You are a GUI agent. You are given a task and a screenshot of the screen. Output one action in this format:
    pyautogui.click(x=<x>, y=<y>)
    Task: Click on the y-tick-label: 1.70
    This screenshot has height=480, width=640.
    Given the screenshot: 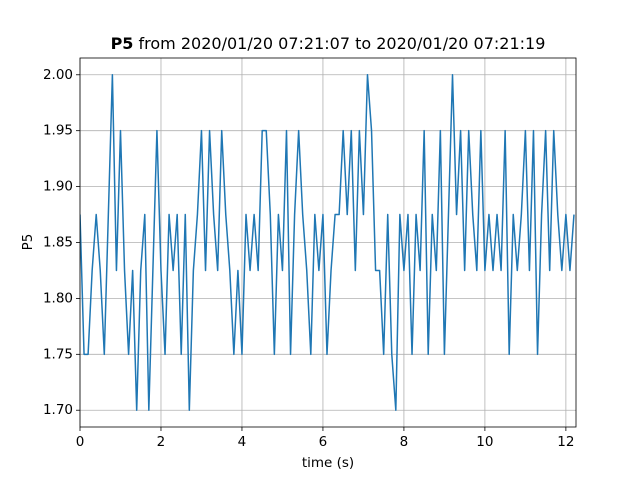 What is the action you would take?
    pyautogui.click(x=58, y=410)
    